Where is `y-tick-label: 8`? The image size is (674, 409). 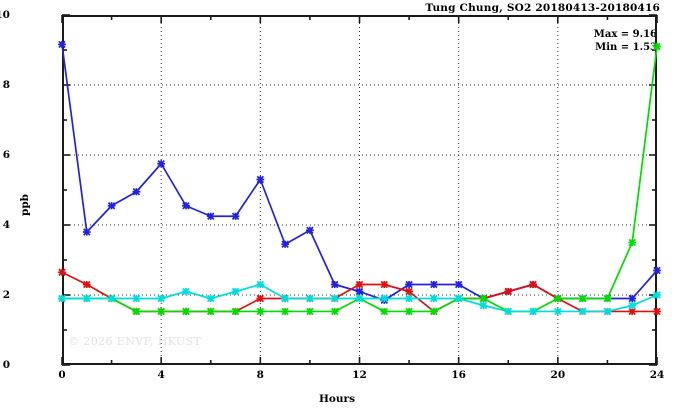
y-tick-label: 8 is located at coordinates (6, 85).